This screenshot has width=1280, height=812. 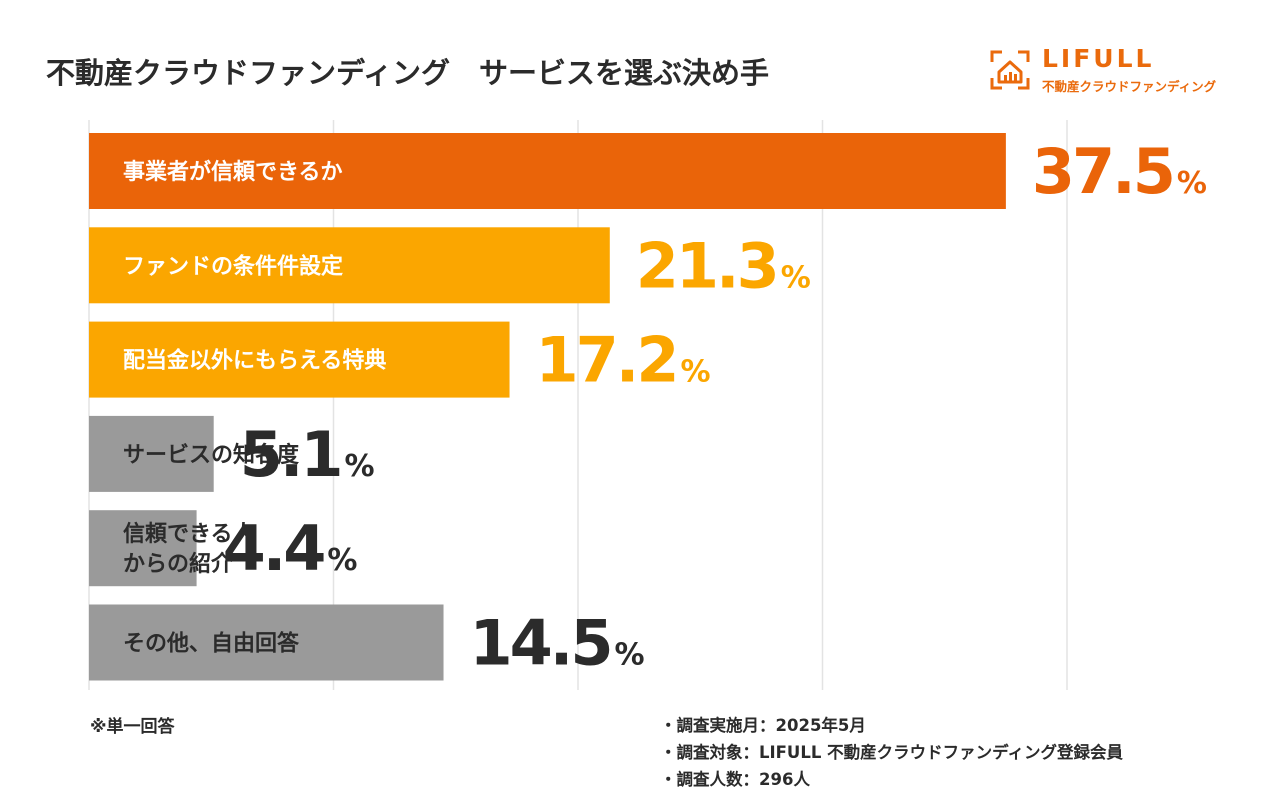 What do you see at coordinates (254, 361) in the screenshot?
I see `bar-label: 配当金以外にもらえる特典` at bounding box center [254, 361].